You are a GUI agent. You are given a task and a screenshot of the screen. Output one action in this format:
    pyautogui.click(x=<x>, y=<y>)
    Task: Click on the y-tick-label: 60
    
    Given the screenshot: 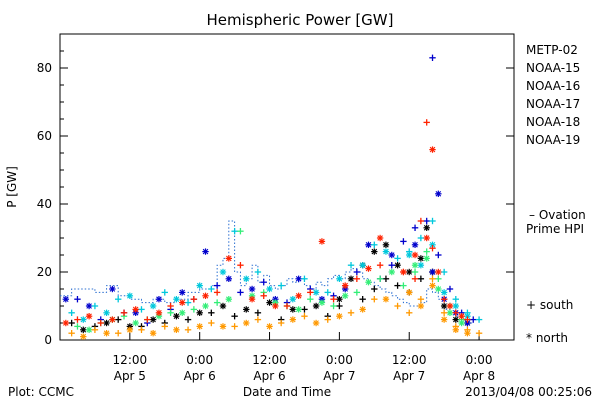 What is the action you would take?
    pyautogui.click(x=44, y=136)
    